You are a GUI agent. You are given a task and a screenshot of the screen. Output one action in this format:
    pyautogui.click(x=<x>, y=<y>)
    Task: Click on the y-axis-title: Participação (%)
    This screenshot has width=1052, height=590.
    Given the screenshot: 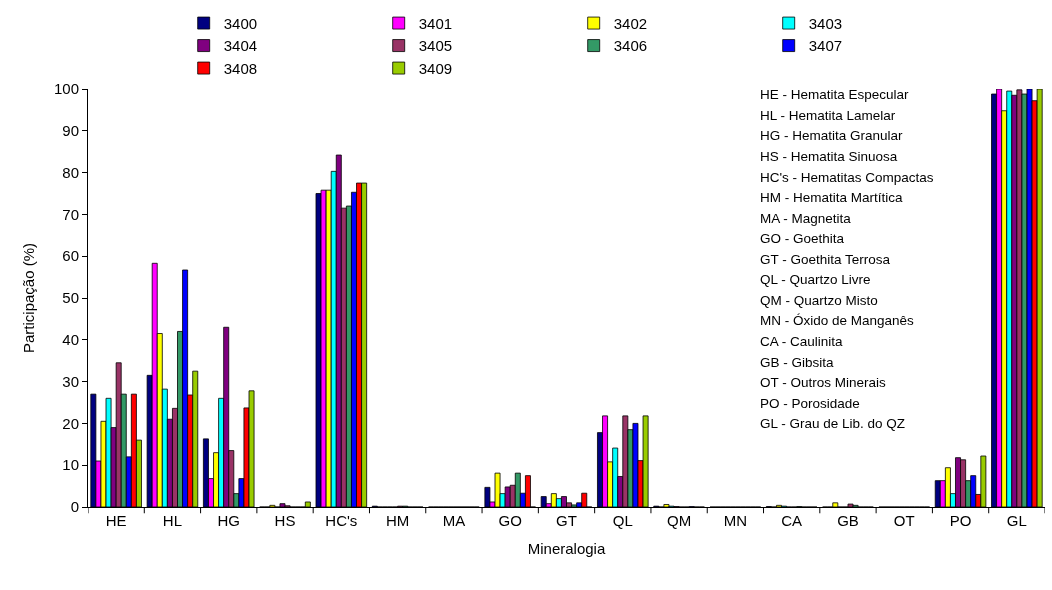 What is the action you would take?
    pyautogui.click(x=29, y=298)
    